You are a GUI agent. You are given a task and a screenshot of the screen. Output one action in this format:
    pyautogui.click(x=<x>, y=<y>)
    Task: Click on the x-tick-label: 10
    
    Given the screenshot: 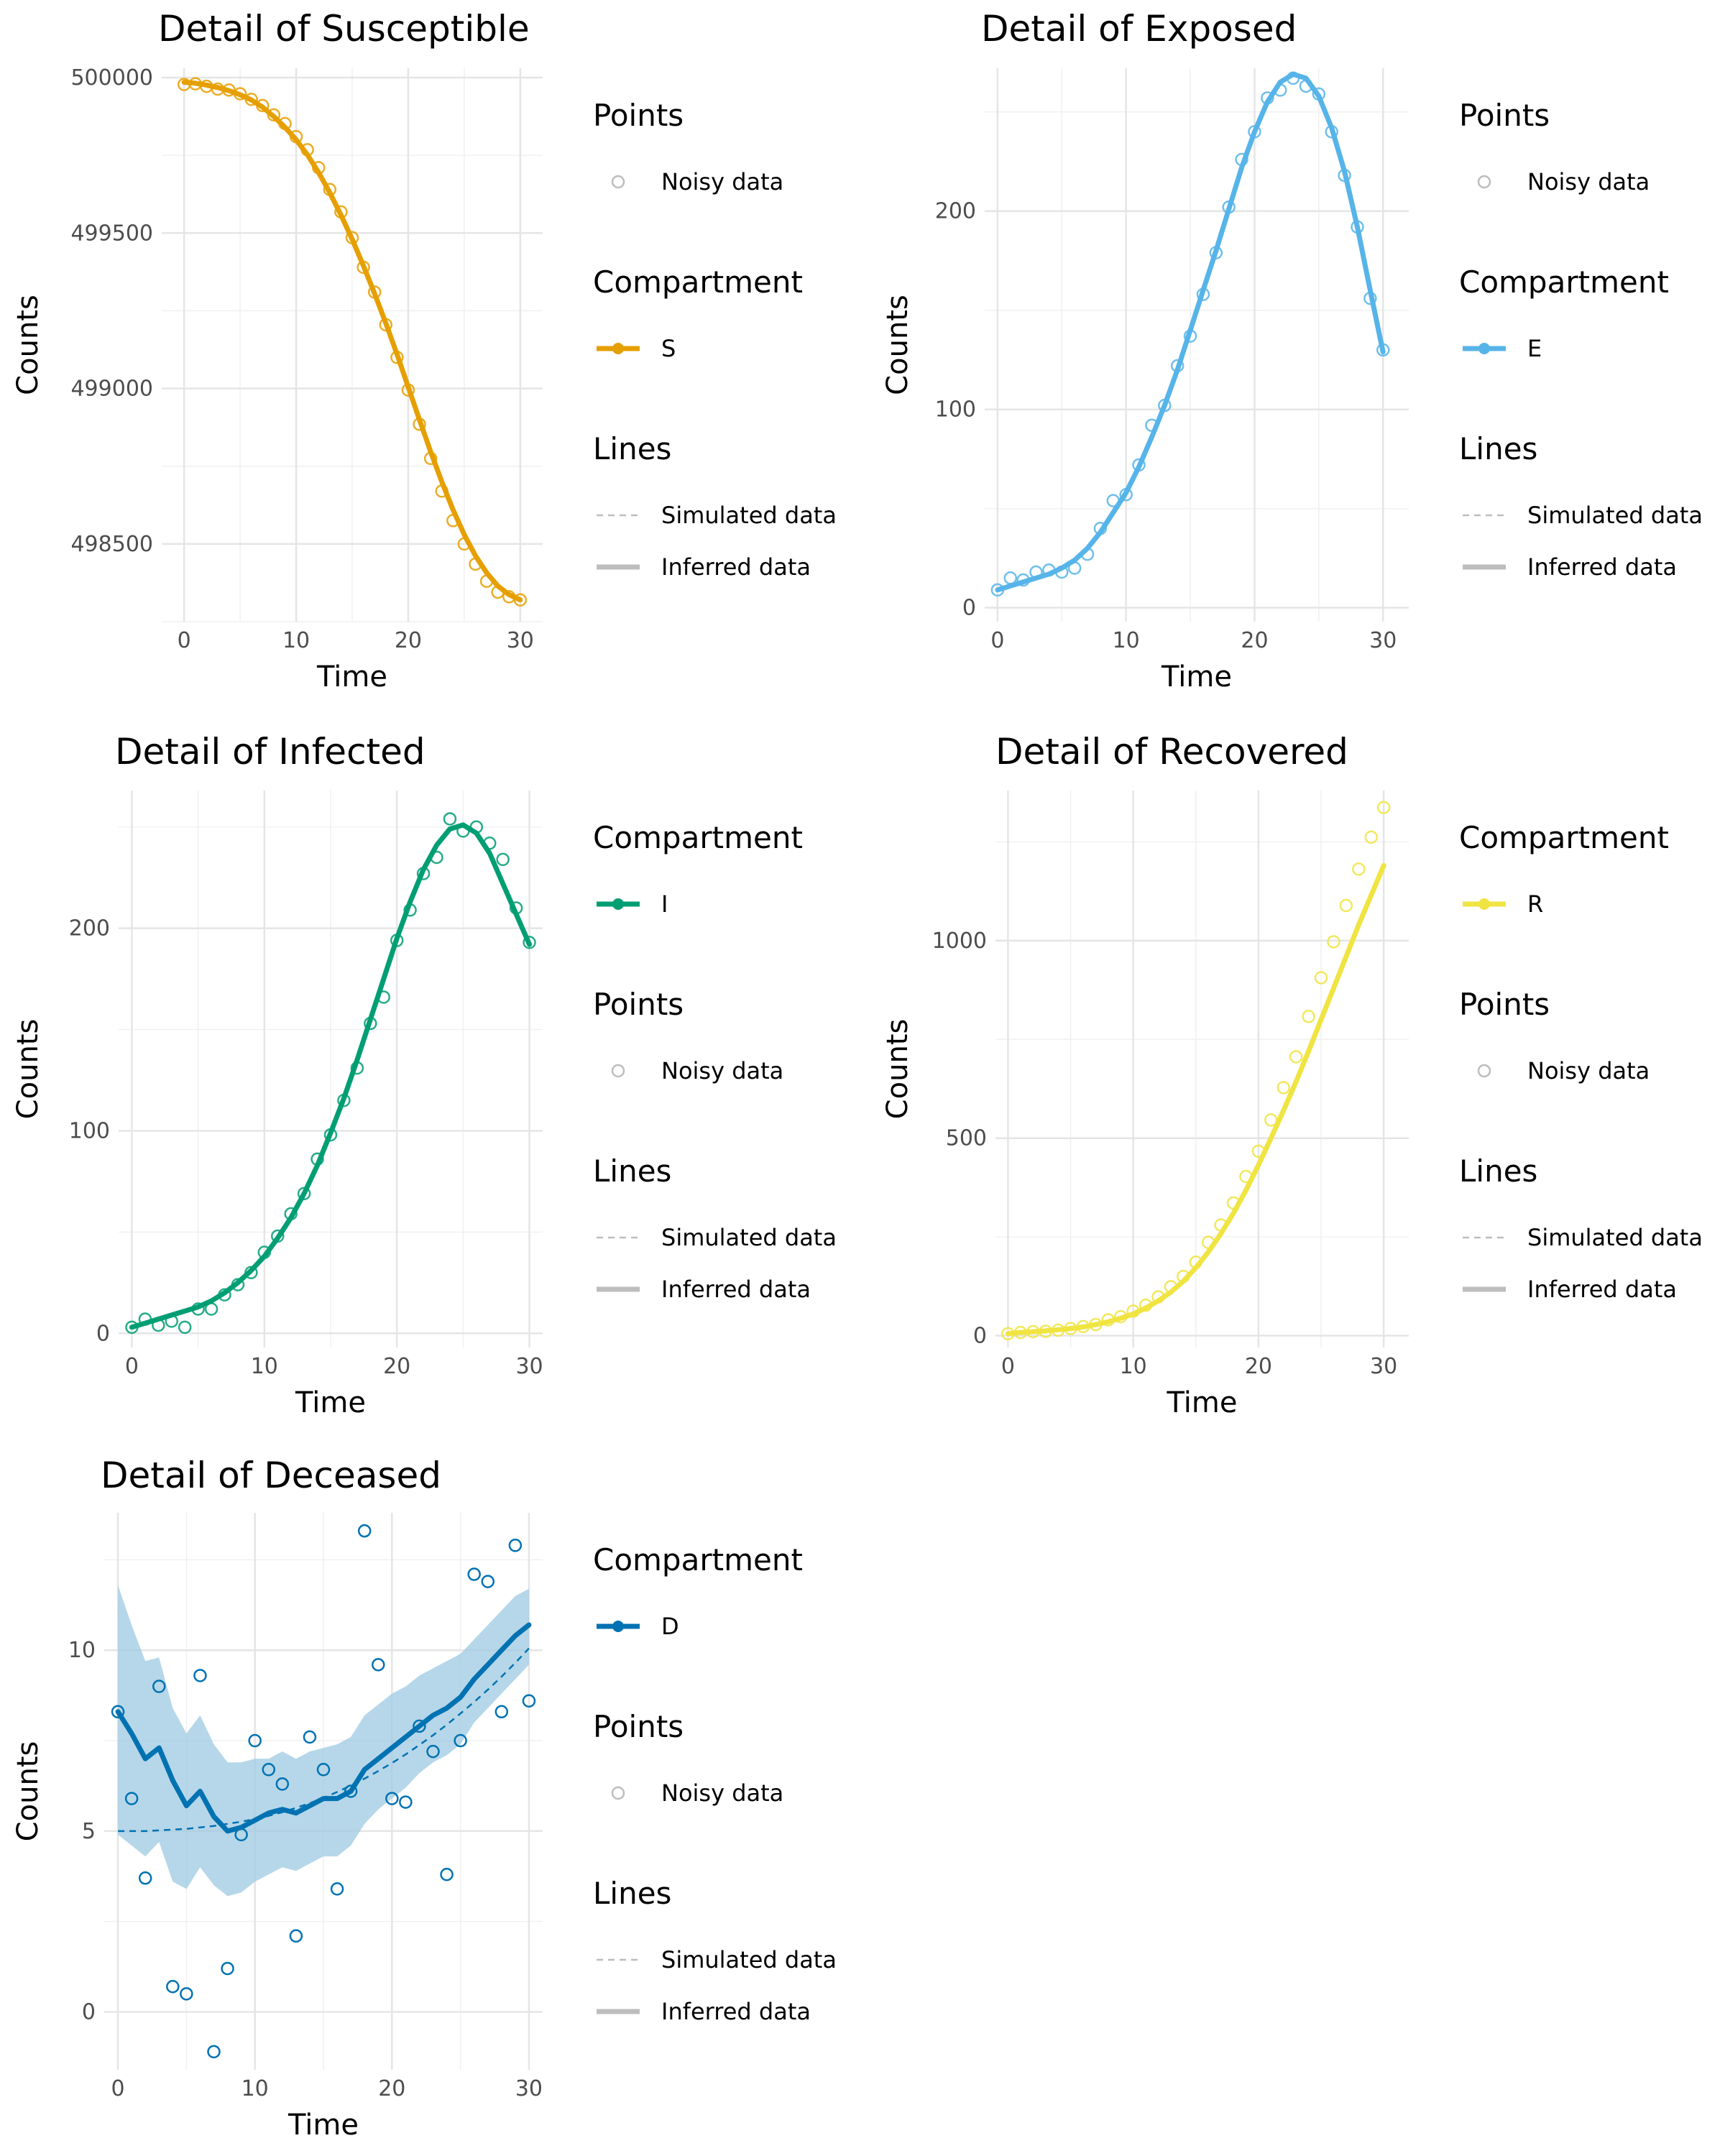 What is the action you would take?
    pyautogui.click(x=264, y=1366)
    